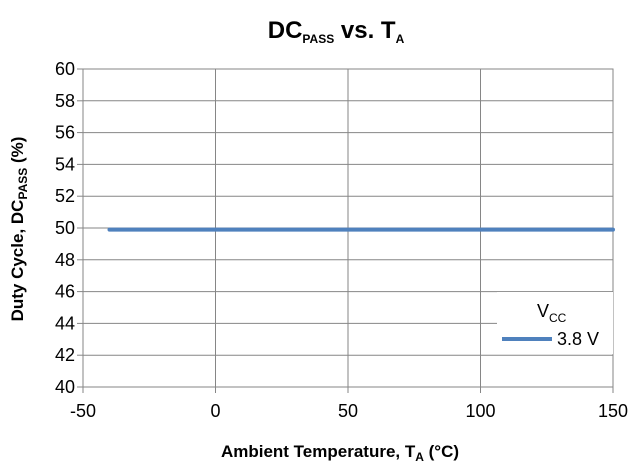 The height and width of the screenshot is (471, 634). I want to click on y-axis-label-main: Duty Cycle, DC, so click(17, 261).